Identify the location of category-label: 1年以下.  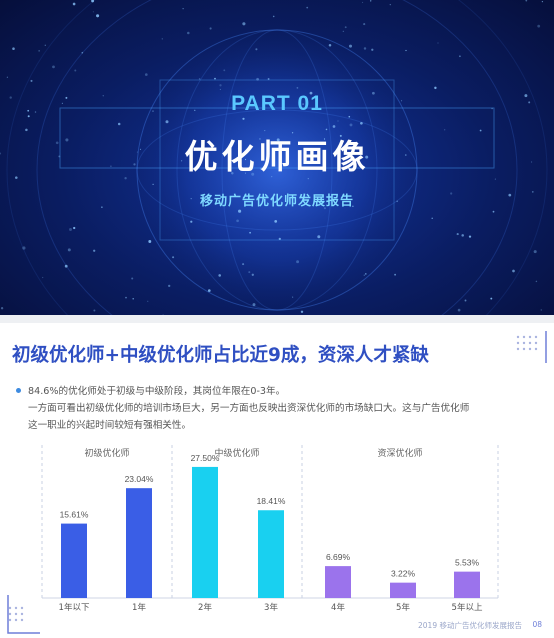
(74, 607).